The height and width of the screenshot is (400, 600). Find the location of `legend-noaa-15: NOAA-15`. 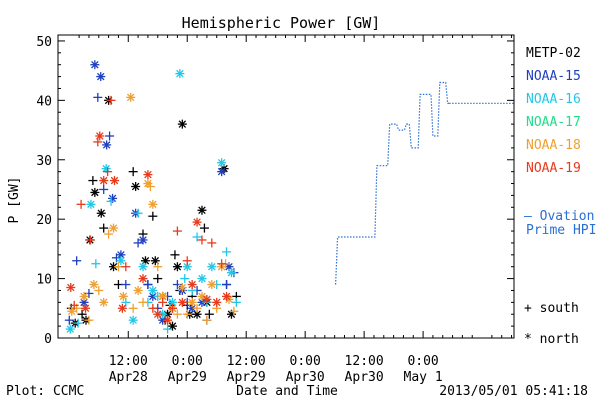

legend-noaa-15: NOAA-15 is located at coordinates (553, 76).